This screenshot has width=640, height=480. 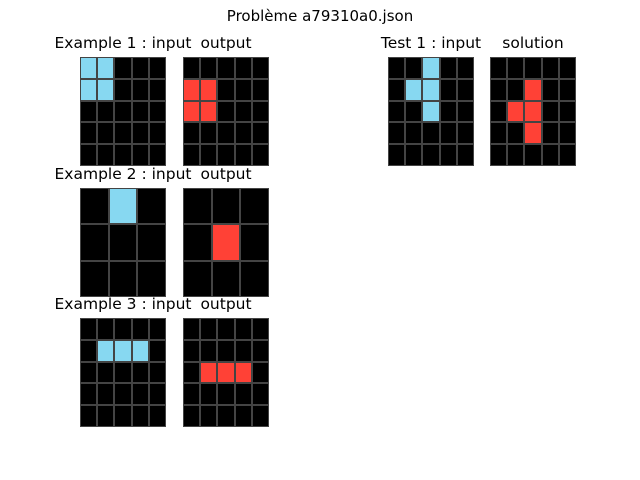 What do you see at coordinates (320, 16) in the screenshot?
I see `figure-title: Problème a79310a0.json` at bounding box center [320, 16].